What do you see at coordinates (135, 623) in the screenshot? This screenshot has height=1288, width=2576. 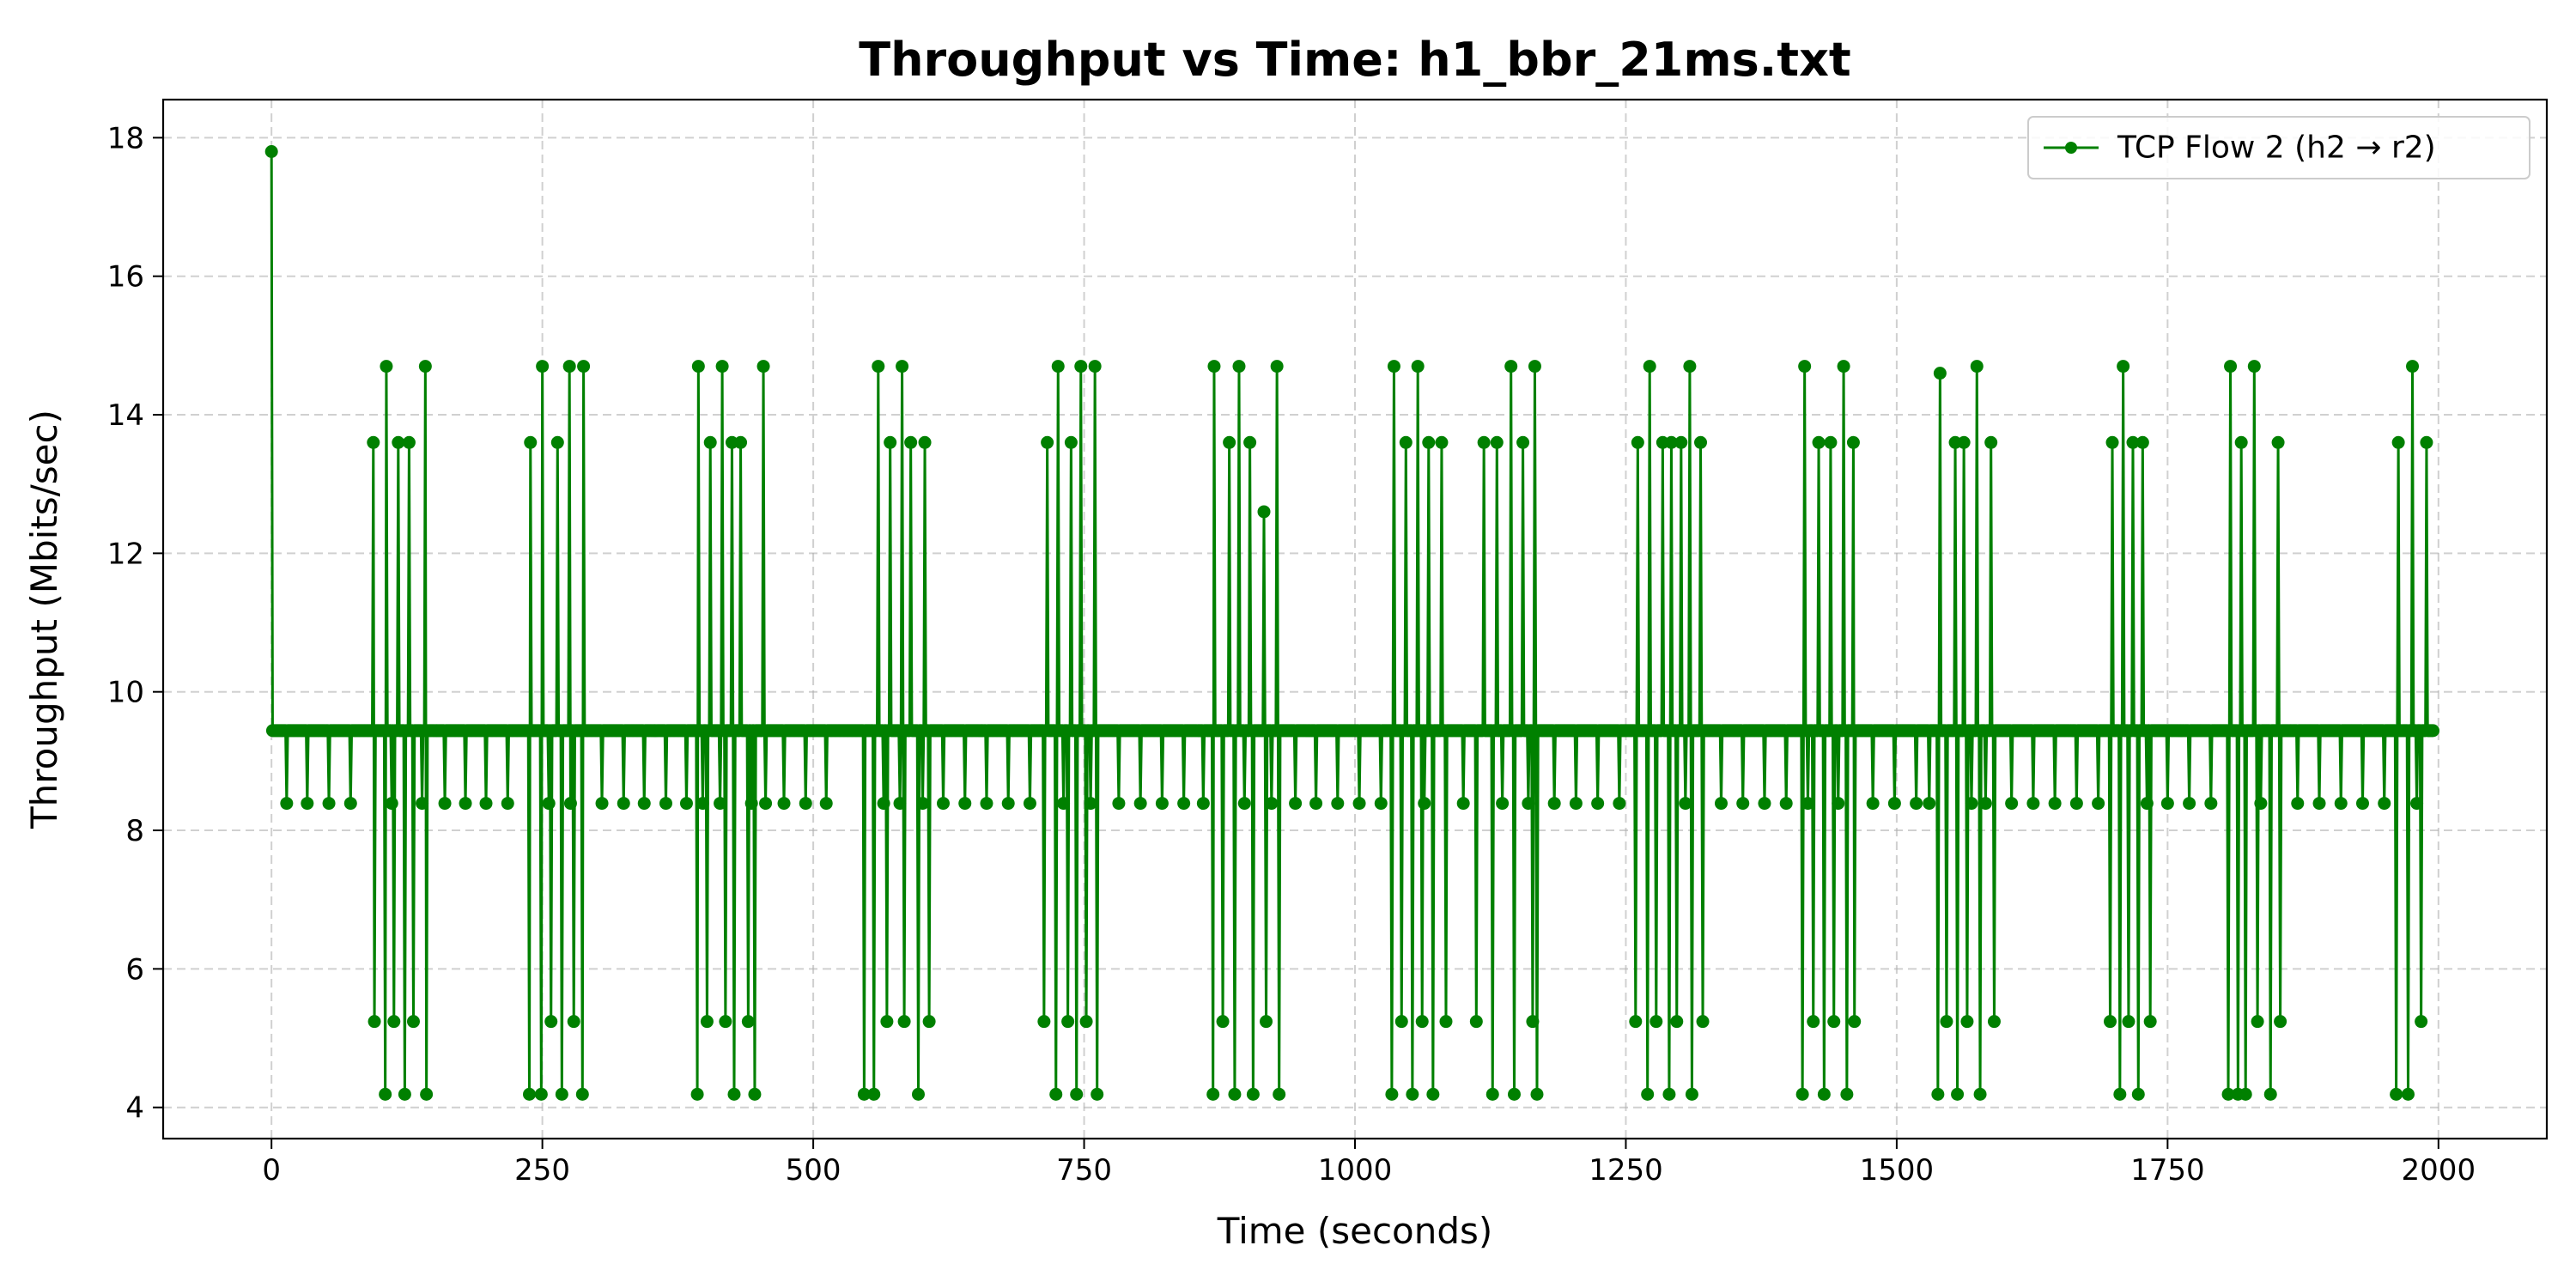 I see `y-axis: 4 6 8 10 12 14 16 18` at bounding box center [135, 623].